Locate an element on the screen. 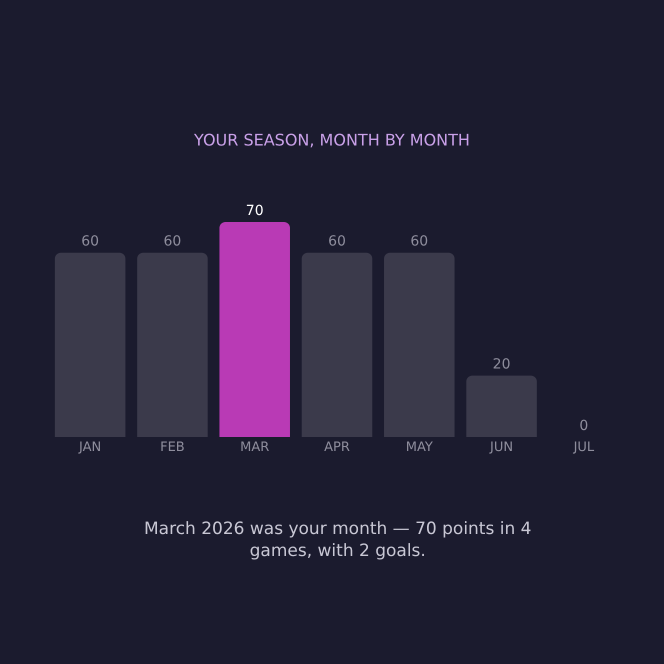  x-tick-label: JUL is located at coordinates (583, 447).